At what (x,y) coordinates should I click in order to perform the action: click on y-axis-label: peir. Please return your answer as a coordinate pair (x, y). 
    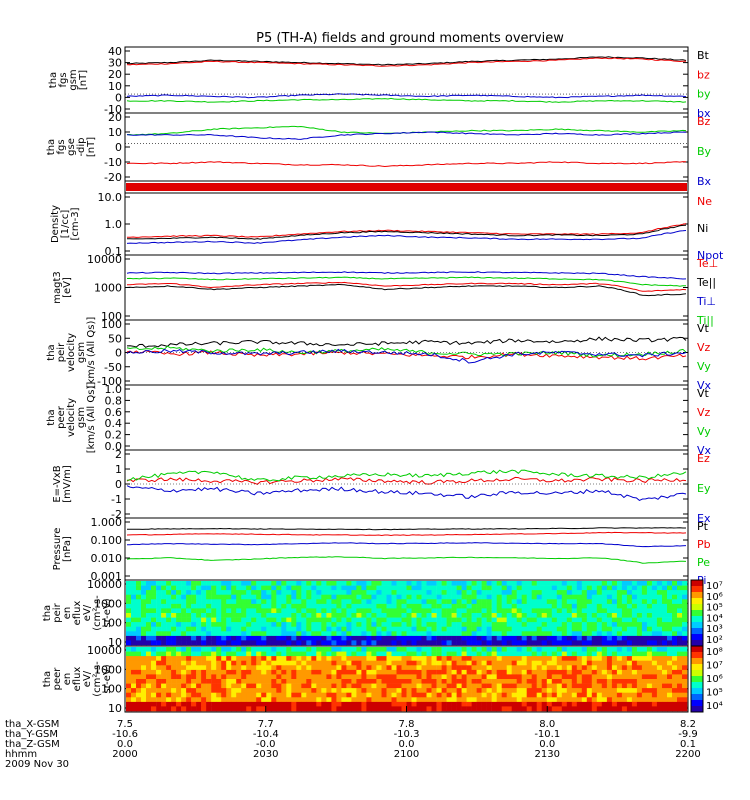
    Looking at the image, I should click on (61, 352).